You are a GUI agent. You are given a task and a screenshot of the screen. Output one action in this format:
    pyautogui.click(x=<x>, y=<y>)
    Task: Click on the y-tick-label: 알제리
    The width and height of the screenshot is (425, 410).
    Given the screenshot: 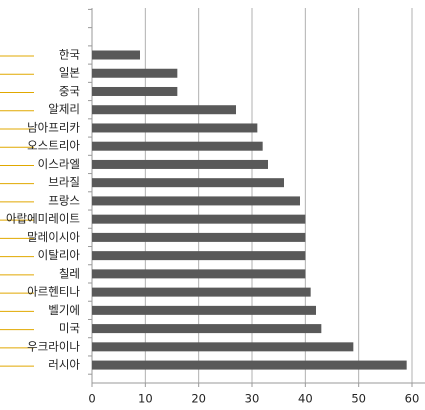 What is the action you would take?
    pyautogui.click(x=64, y=109)
    